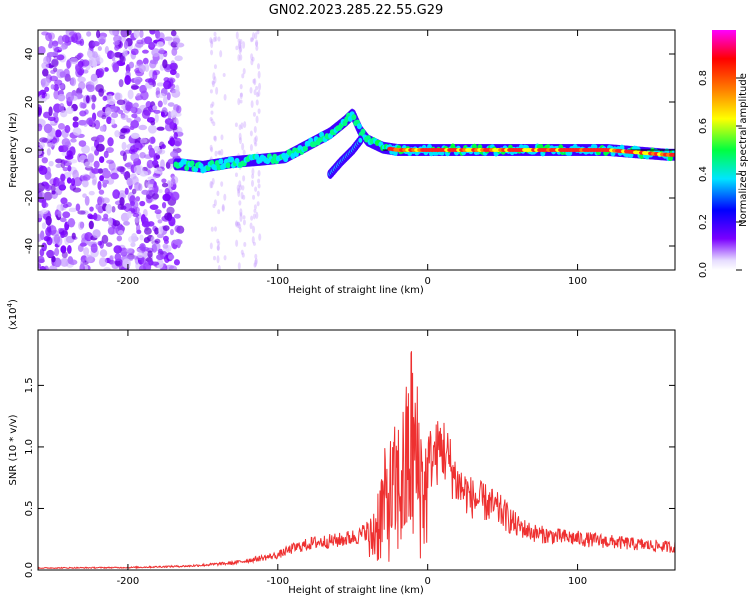  I want to click on track-core, so click(354, 117).